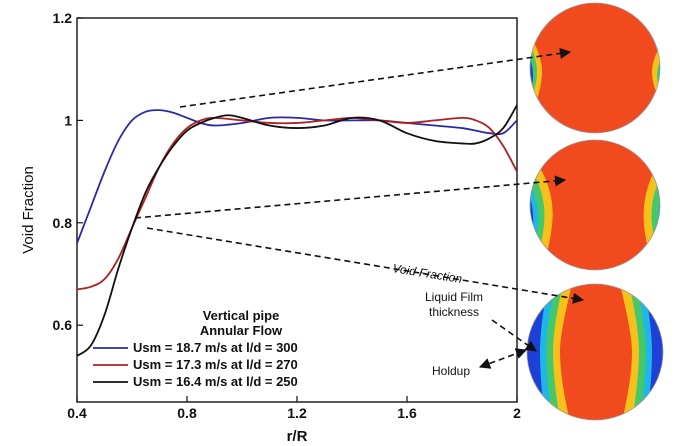 This screenshot has height=446, width=675. I want to click on arrow-holdup-to-contour, so click(503, 358).